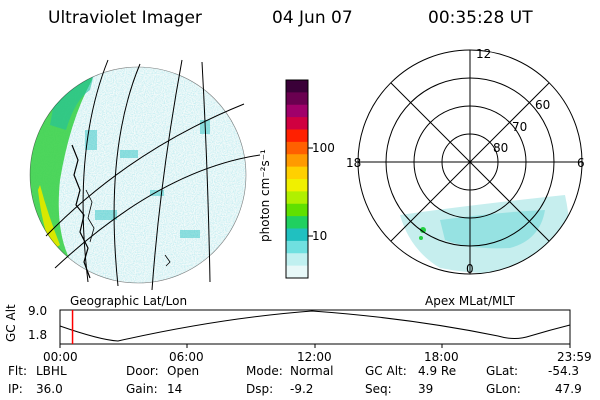 This screenshot has width=600, height=400. I want to click on mlat-label-80: 80, so click(501, 148).